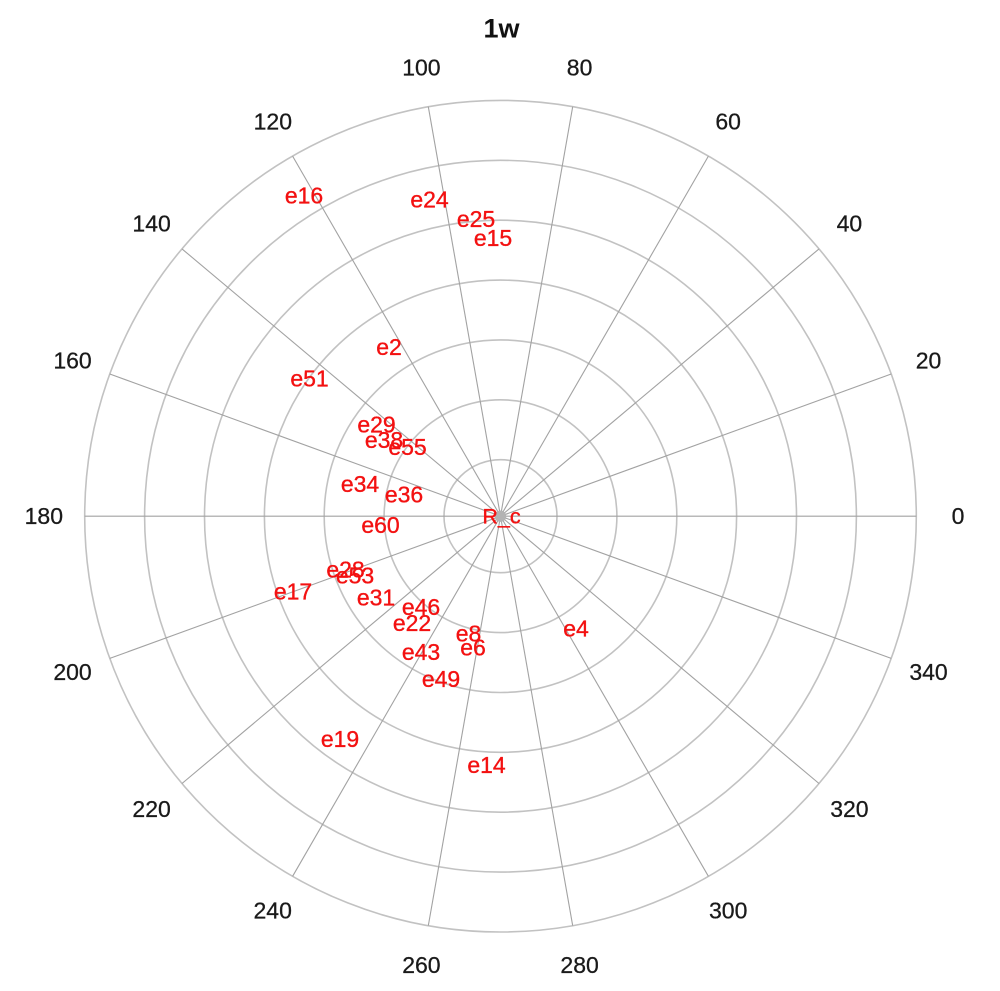 The height and width of the screenshot is (991, 1000). What do you see at coordinates (293, 592) in the screenshot?
I see `svg-text: e17` at bounding box center [293, 592].